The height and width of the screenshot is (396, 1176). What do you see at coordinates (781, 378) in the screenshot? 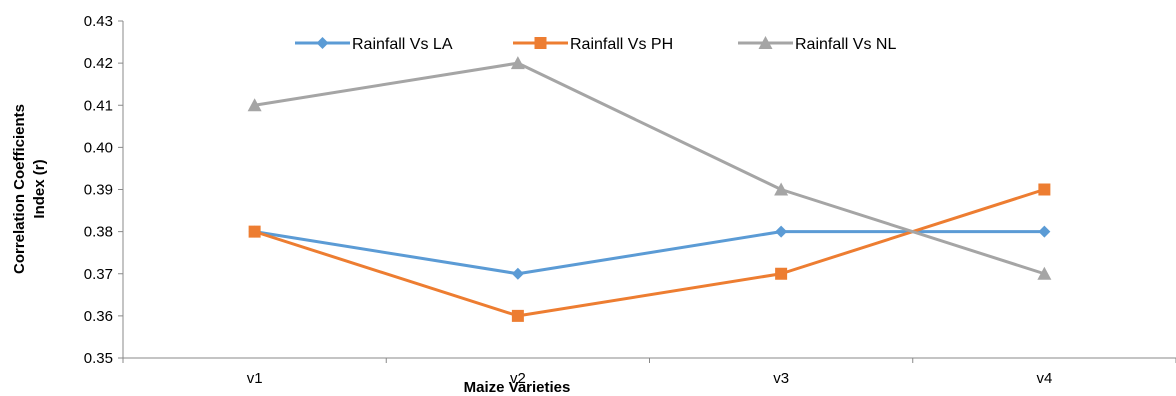
I see `x-tick-label: v3` at bounding box center [781, 378].